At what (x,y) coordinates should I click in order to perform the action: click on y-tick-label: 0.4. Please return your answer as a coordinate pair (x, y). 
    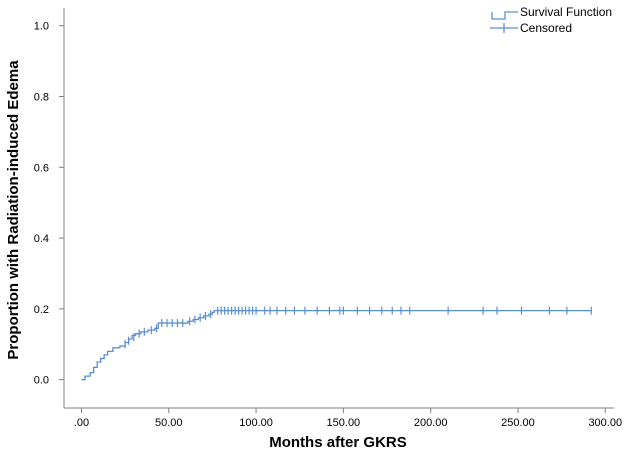
    Looking at the image, I should click on (41, 239).